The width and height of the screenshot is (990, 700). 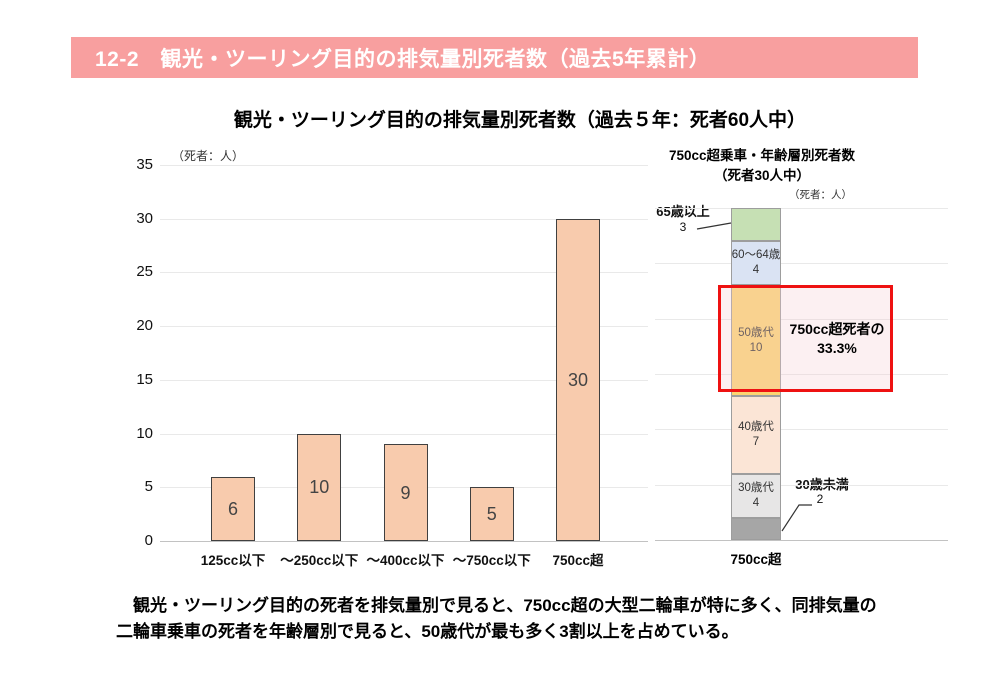 I want to click on left-y-tick-label: 5, so click(x=148, y=487).